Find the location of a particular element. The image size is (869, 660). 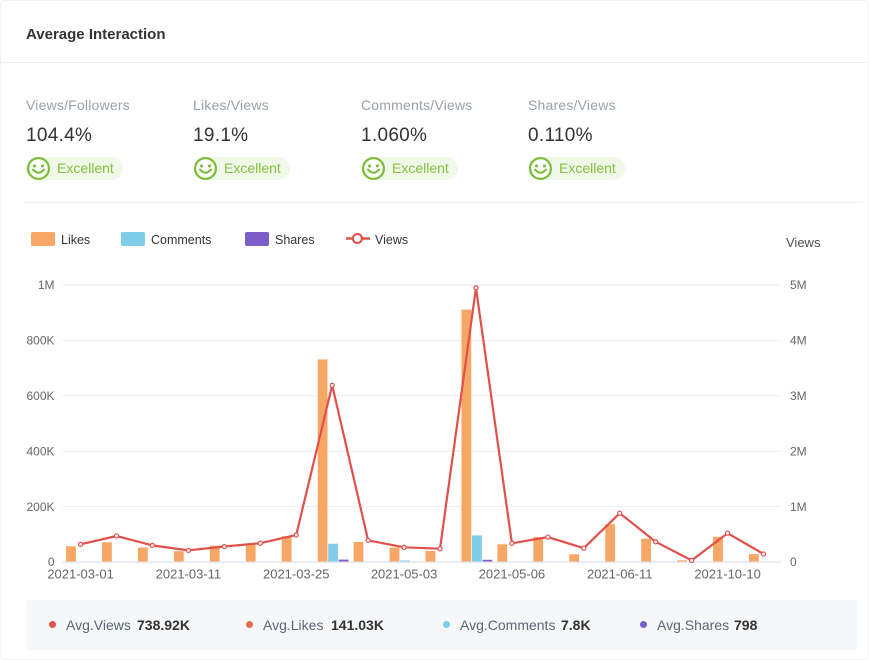

svg-text: 800K is located at coordinates (40, 341).